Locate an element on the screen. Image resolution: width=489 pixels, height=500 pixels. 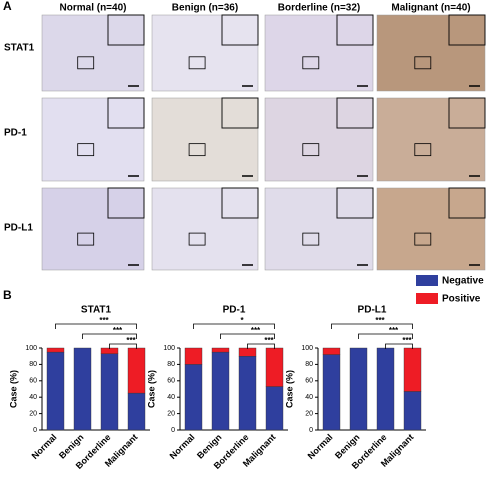
column-header: Malignant (n=40) is located at coordinates (430, 8).